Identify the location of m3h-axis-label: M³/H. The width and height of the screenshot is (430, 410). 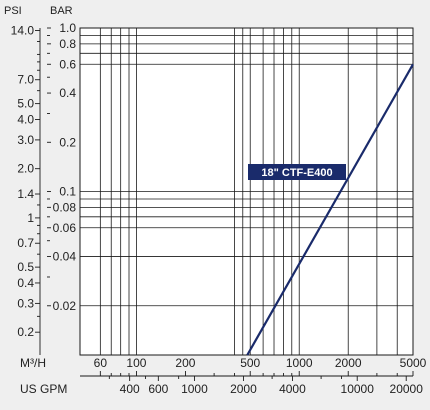
(33, 363).